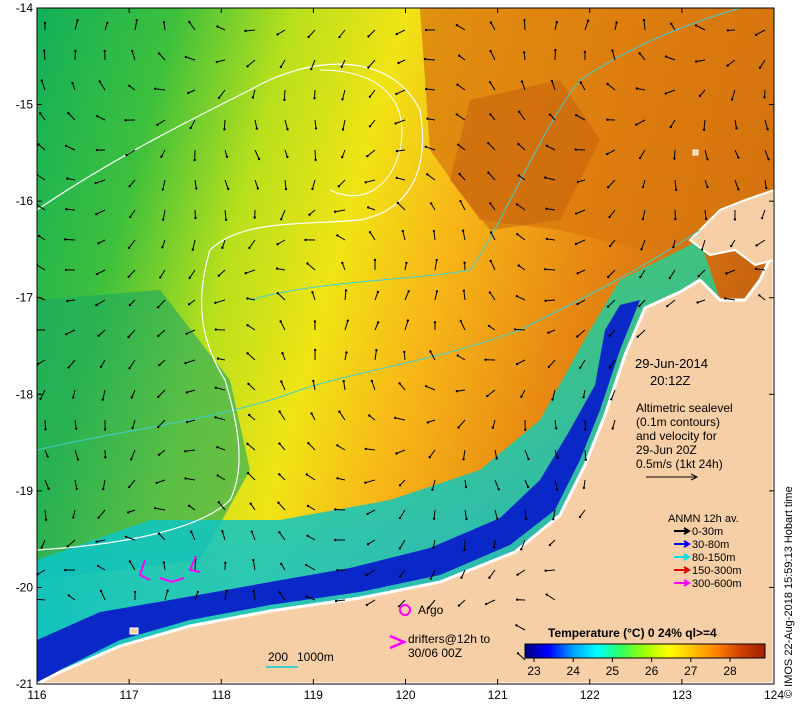  What do you see at coordinates (36, 695) in the screenshot?
I see `x-tick-label: 116` at bounding box center [36, 695].